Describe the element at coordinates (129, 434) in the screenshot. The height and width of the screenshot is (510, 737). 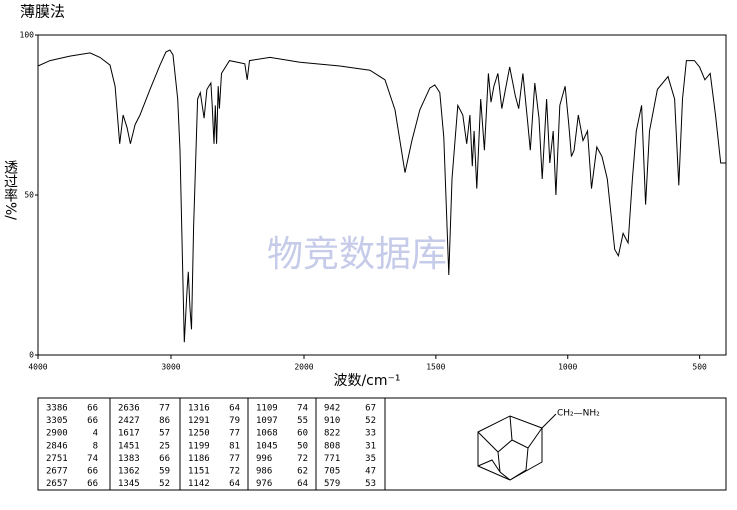
I see `peak-wavenumber: 1617` at that location.